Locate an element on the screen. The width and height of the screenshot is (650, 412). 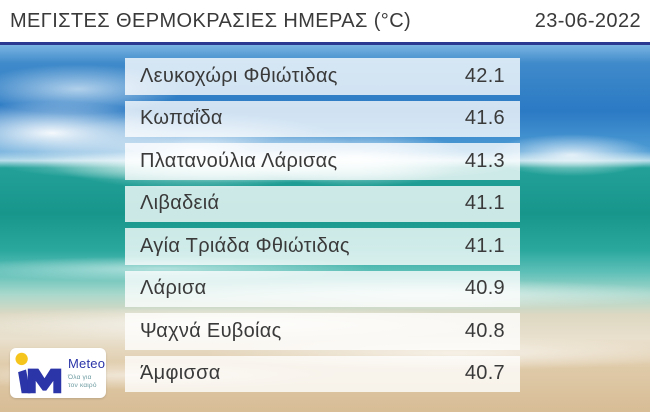
logo-tagline-line2: τον καιρό is located at coordinates (82, 385).